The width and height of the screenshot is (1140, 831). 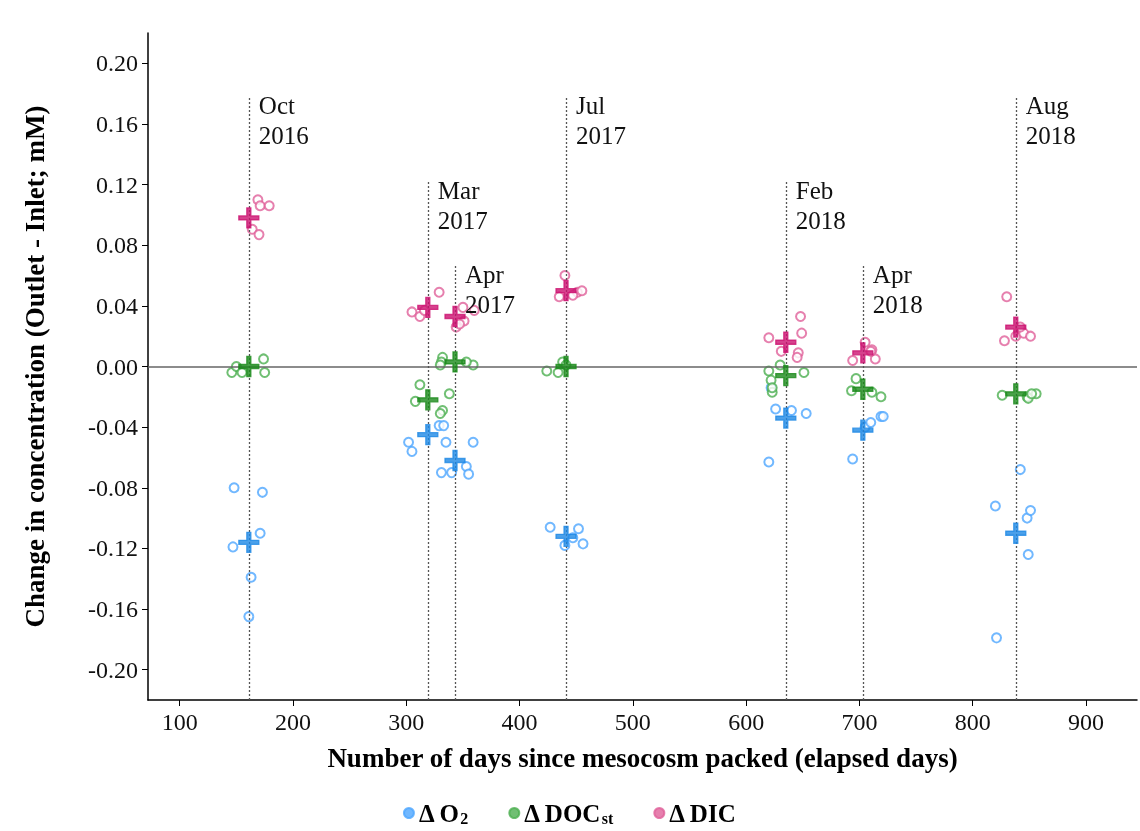 What do you see at coordinates (897, 290) in the screenshot?
I see `ref-line-label: Apr 2018` at bounding box center [897, 290].